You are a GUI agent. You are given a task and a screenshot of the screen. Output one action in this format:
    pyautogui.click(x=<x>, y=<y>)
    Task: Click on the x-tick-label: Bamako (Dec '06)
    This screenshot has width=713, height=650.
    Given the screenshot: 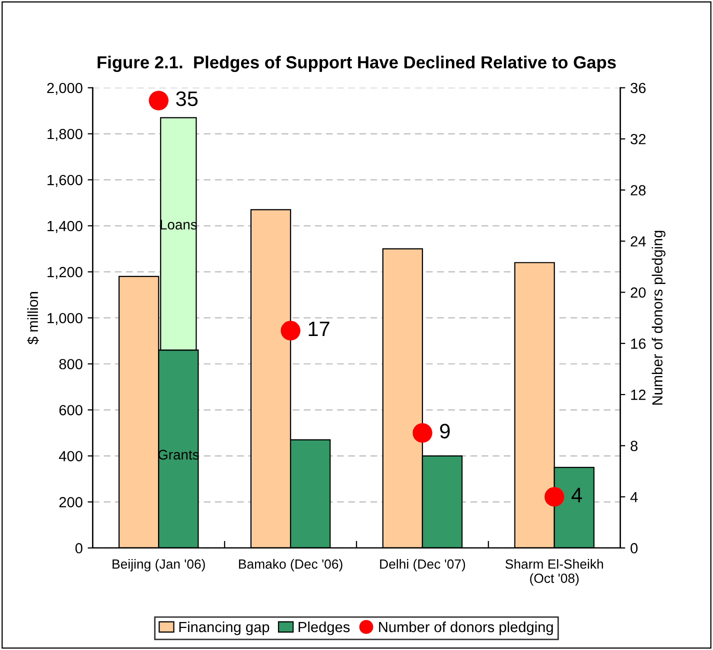 What is the action you would take?
    pyautogui.click(x=290, y=565)
    